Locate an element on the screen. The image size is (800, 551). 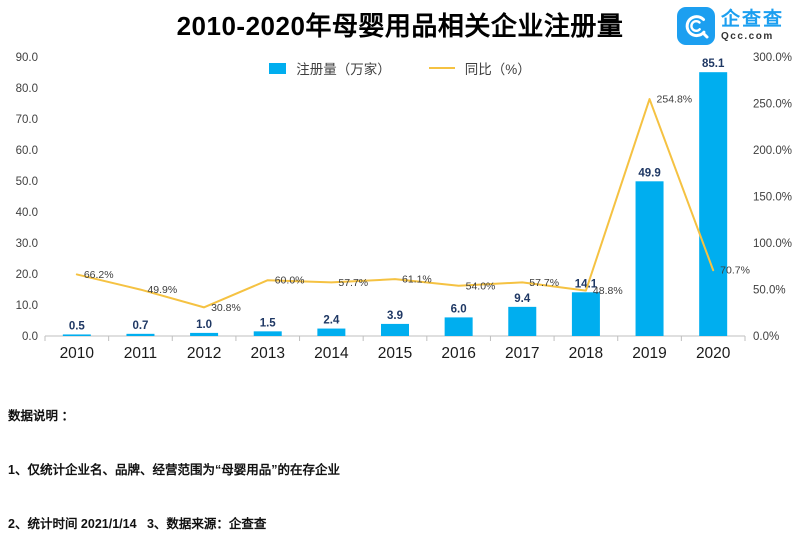
data-notes-line2: 1、仅统计企业名、品牌、经营范围为“母婴用品”的在存企业 is located at coordinates (174, 470).